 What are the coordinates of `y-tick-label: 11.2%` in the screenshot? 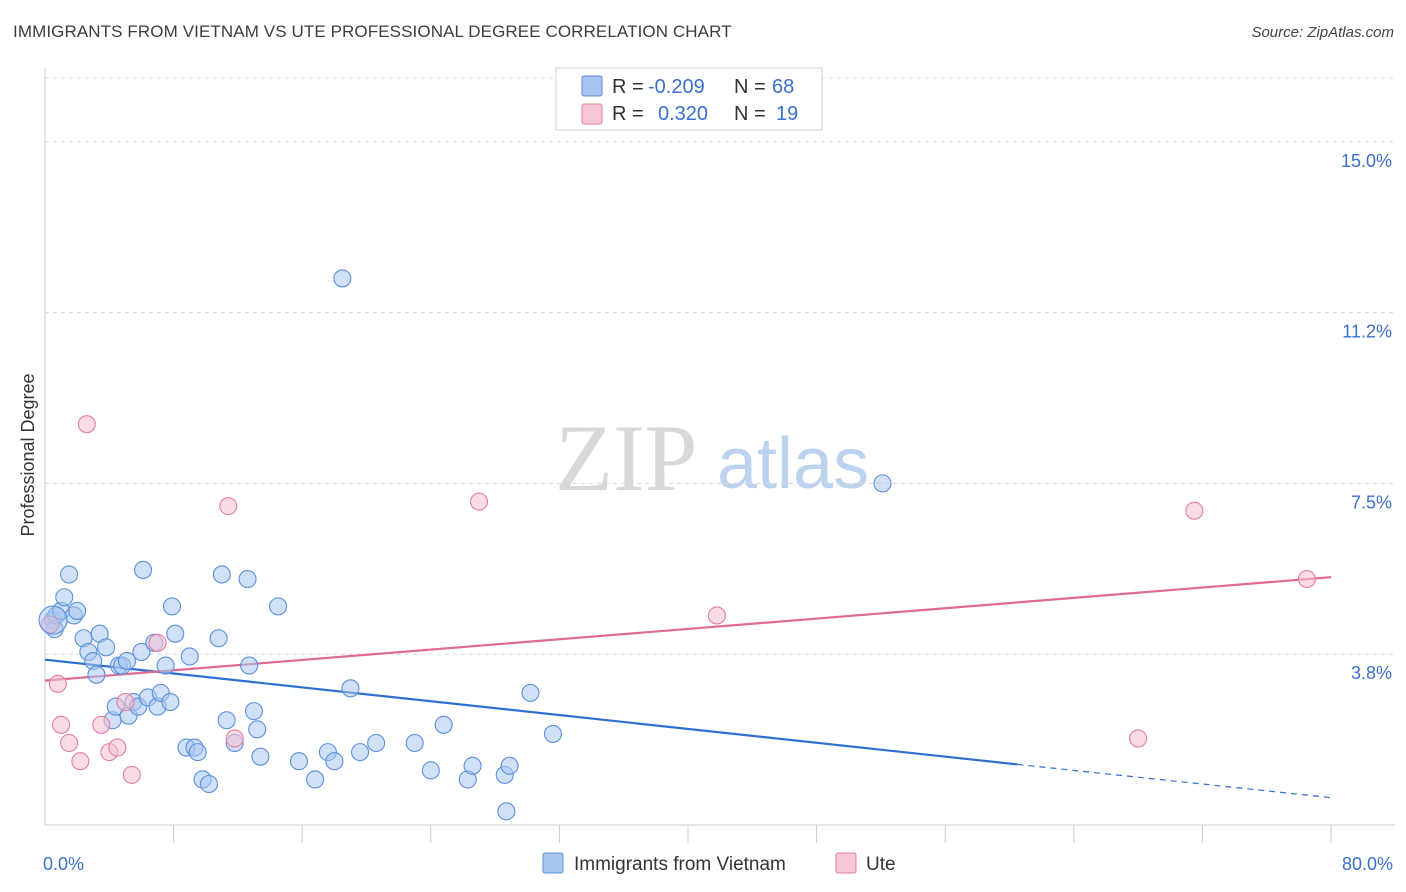 It's located at (1367, 332).